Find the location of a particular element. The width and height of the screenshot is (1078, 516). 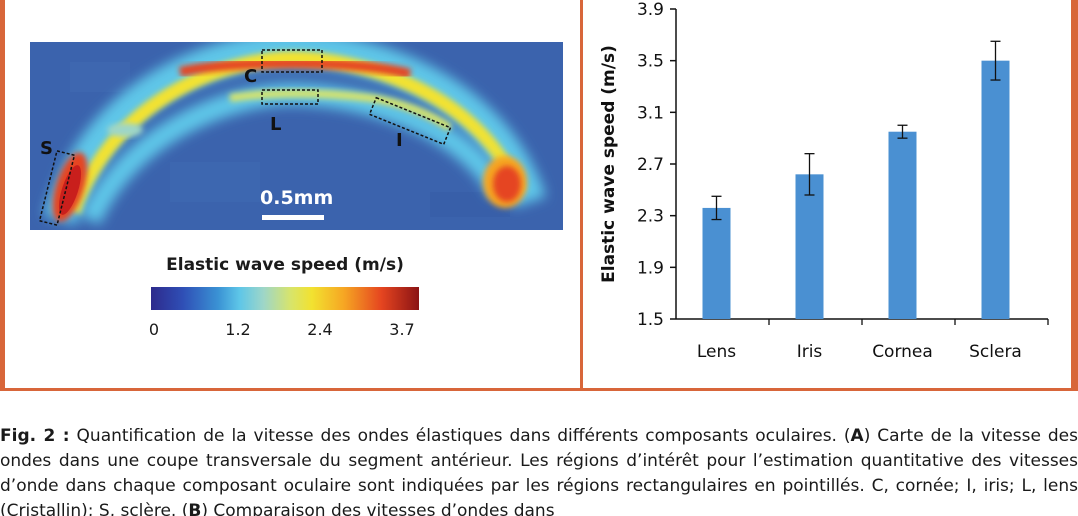

roi-label-lens: L is located at coordinates (275, 124).